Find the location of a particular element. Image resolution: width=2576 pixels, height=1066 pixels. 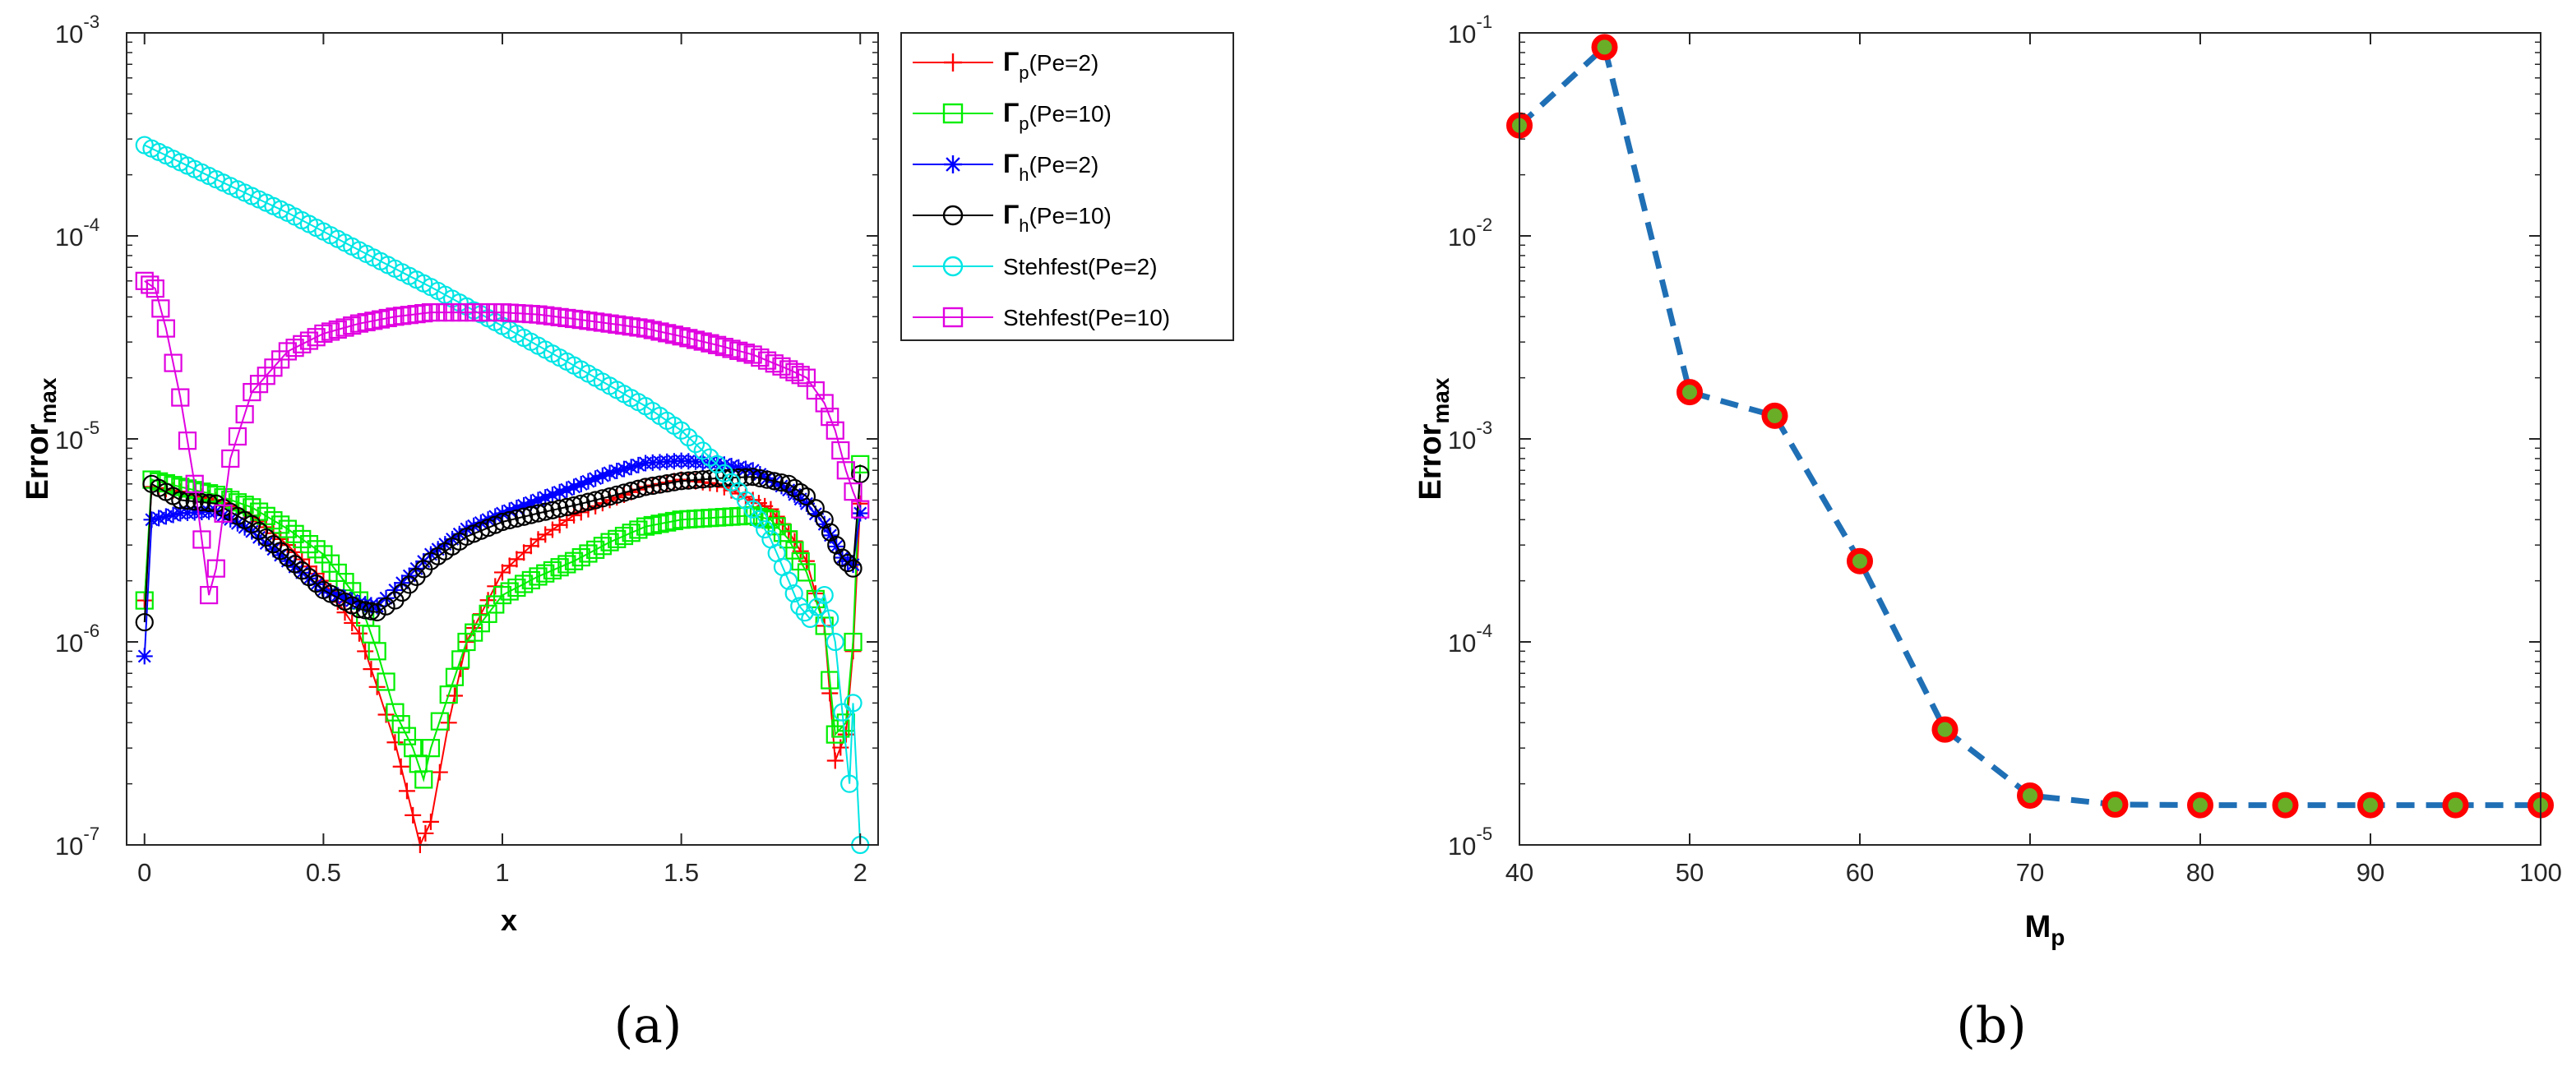

panel-a-y-axis-label: Errormax is located at coordinates (41, 438).